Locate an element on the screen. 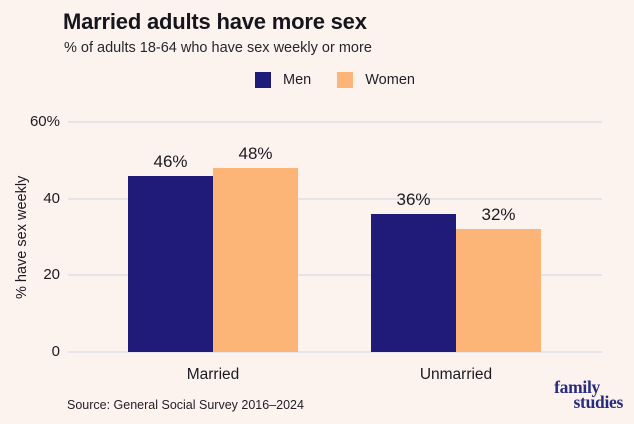 This screenshot has height=424, width=634. y-tick-label: 20 is located at coordinates (51, 275).